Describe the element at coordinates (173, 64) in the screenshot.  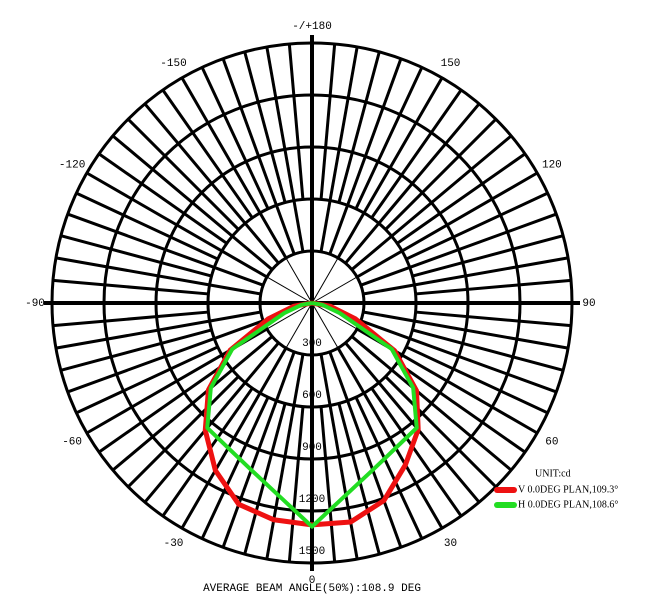
I see `angle-label: -150` at that location.